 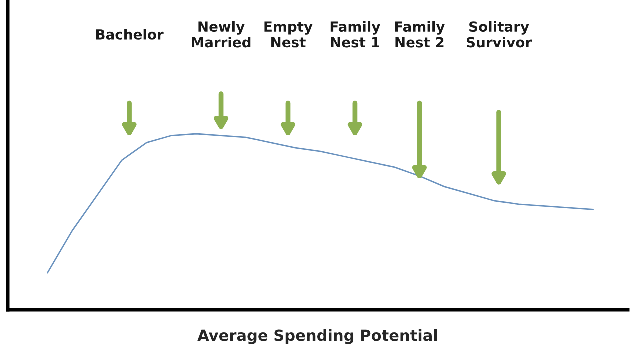 What do you see at coordinates (288, 35) in the screenshot?
I see `text: Empty Nest` at bounding box center [288, 35].